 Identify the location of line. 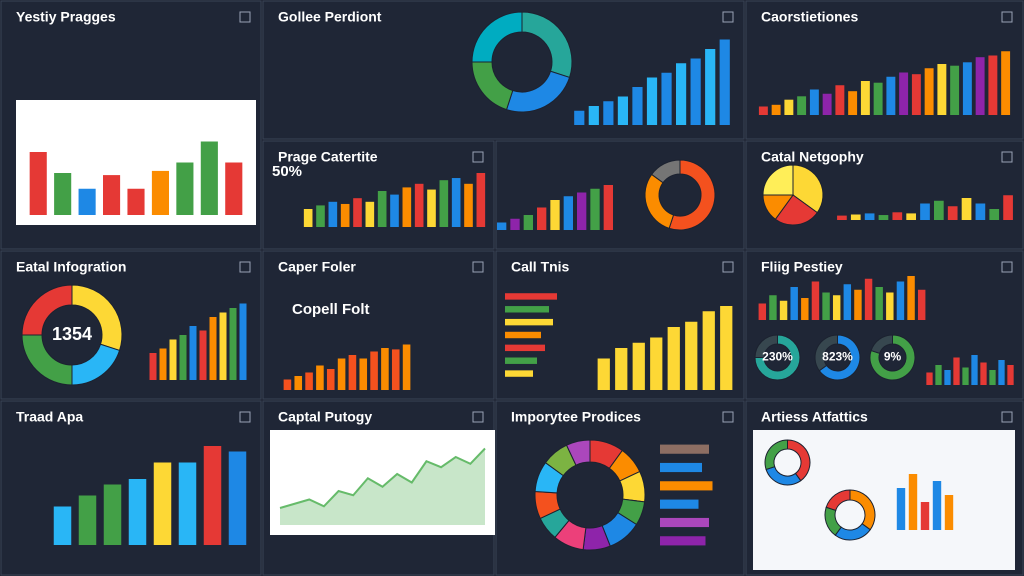
(382, 478).